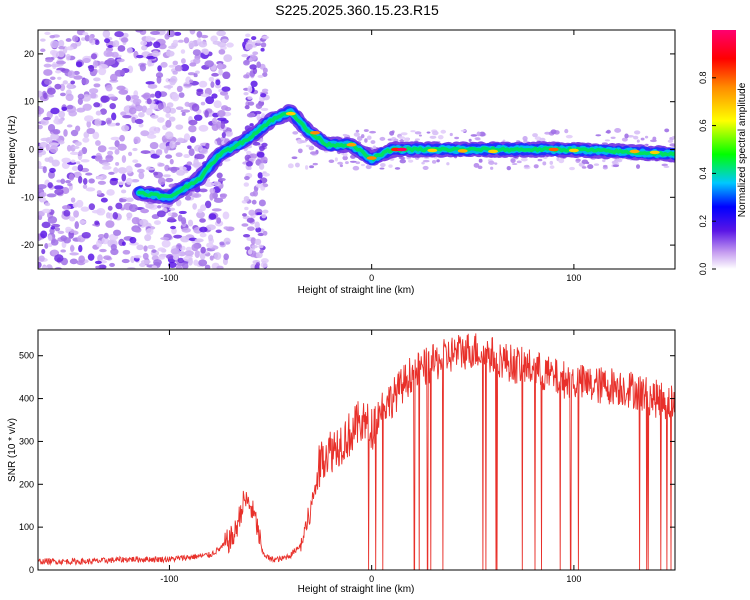 The height and width of the screenshot is (600, 750). I want to click on colorbar-label: Normalized spectral amplitude, so click(742, 149).